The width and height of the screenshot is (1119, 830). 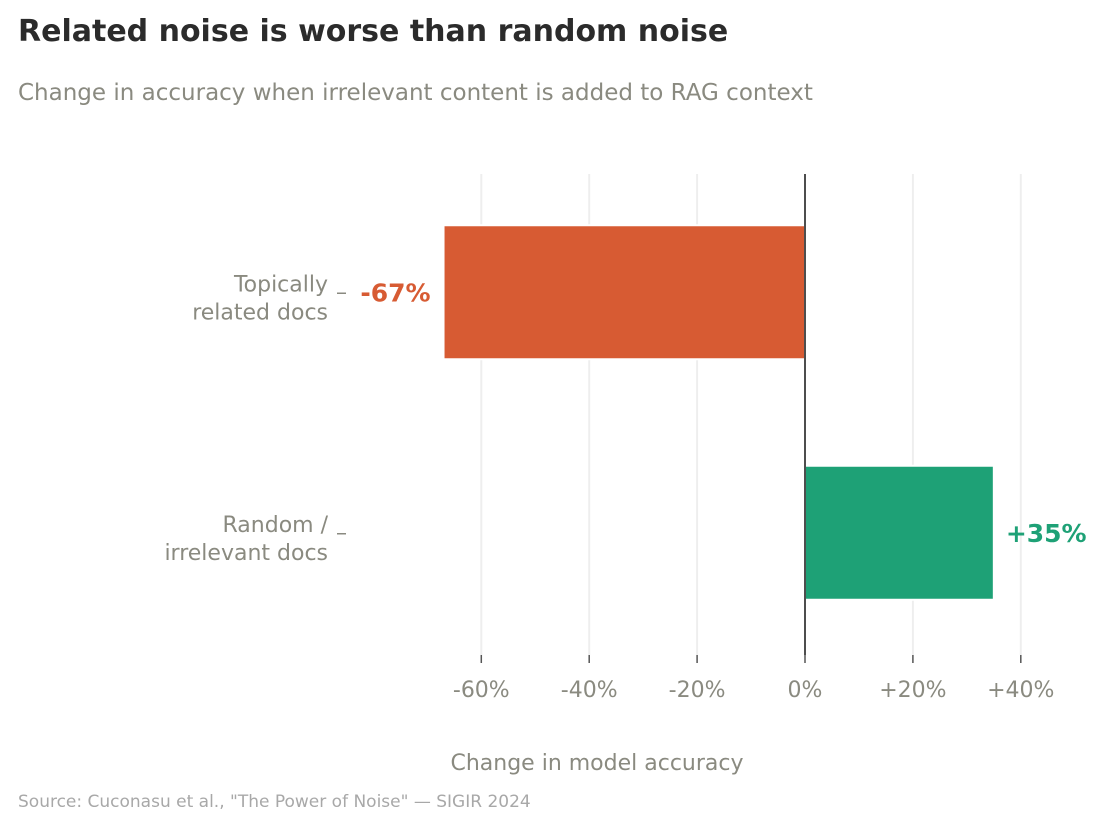 I want to click on category-label: Topically, so click(x=280, y=284).